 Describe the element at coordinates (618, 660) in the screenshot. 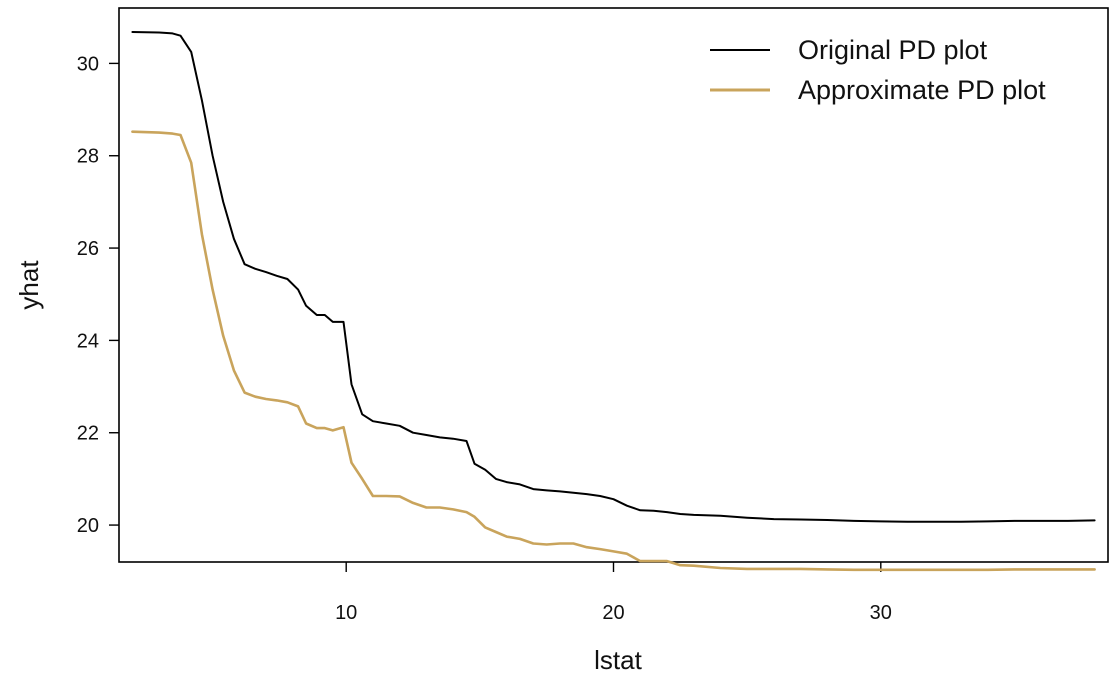

I see `x-axis-title: lstat` at that location.